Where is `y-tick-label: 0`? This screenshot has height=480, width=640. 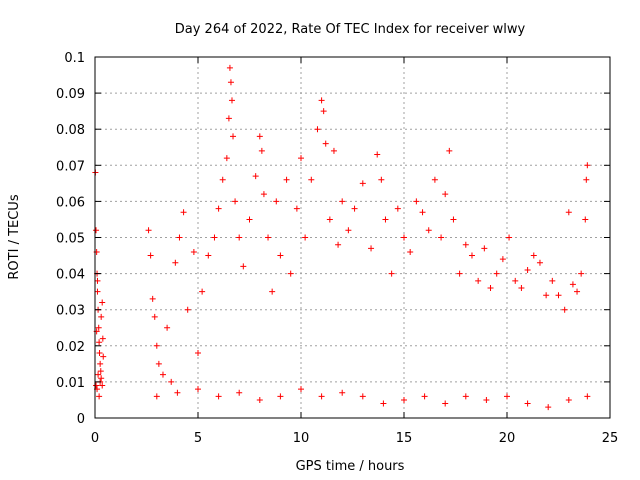
y-tick-label: 0 is located at coordinates (81, 419).